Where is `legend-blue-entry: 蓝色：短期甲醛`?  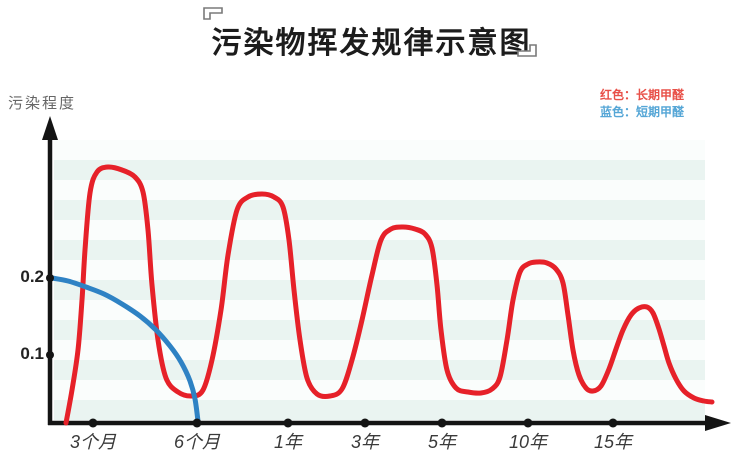
legend-blue-entry: 蓝色：短期甲醛 is located at coordinates (642, 112).